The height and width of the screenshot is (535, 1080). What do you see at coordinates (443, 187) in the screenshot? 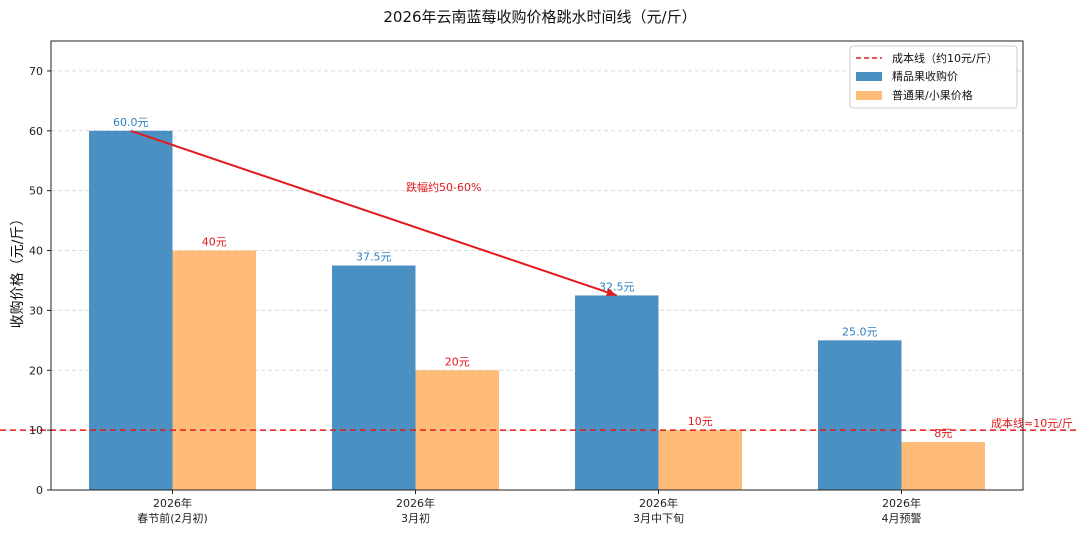
I see `drop-annotation-label: 跌幅约50-60%` at bounding box center [443, 187].